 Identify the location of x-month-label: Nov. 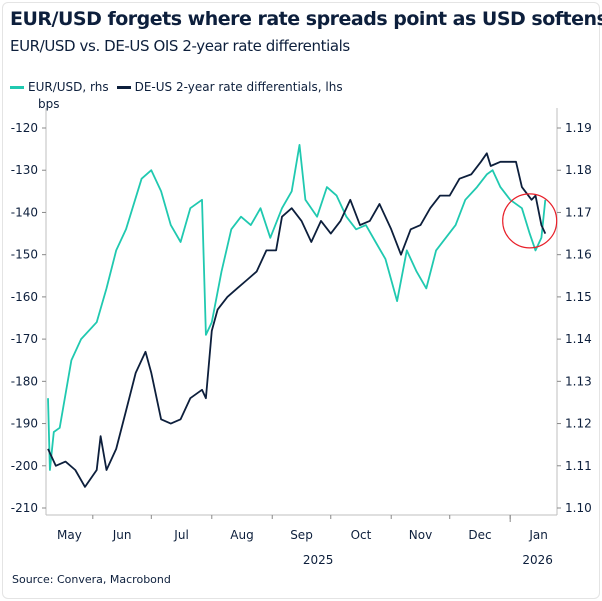
(420, 535).